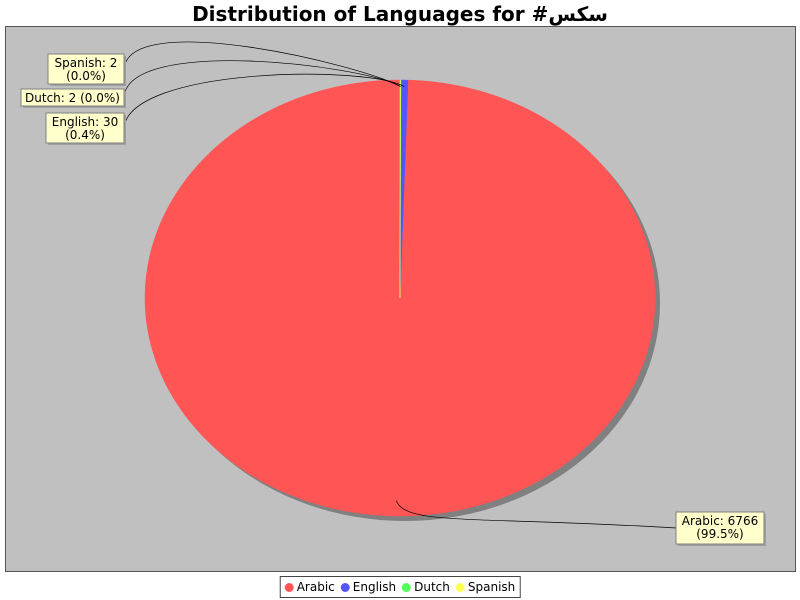 The width and height of the screenshot is (800, 600). I want to click on legend-label-dutch: Dutch, so click(432, 587).